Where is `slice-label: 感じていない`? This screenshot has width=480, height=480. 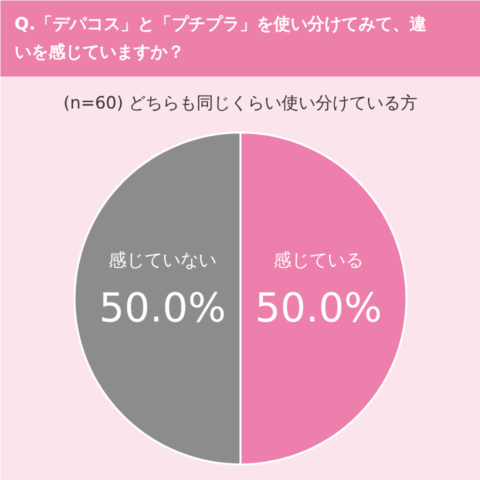 slice-label: 感じていない is located at coordinates (162, 260).